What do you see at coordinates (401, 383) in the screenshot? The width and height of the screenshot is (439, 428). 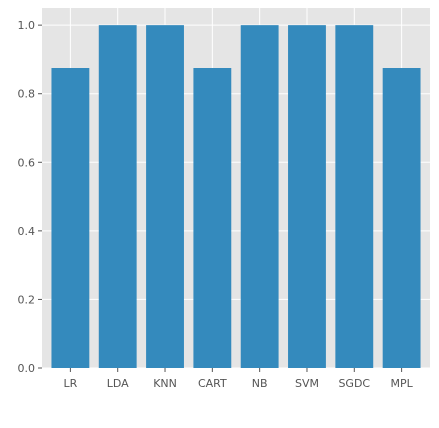 I see `x-tick-label-mpl: MPL` at bounding box center [401, 383].